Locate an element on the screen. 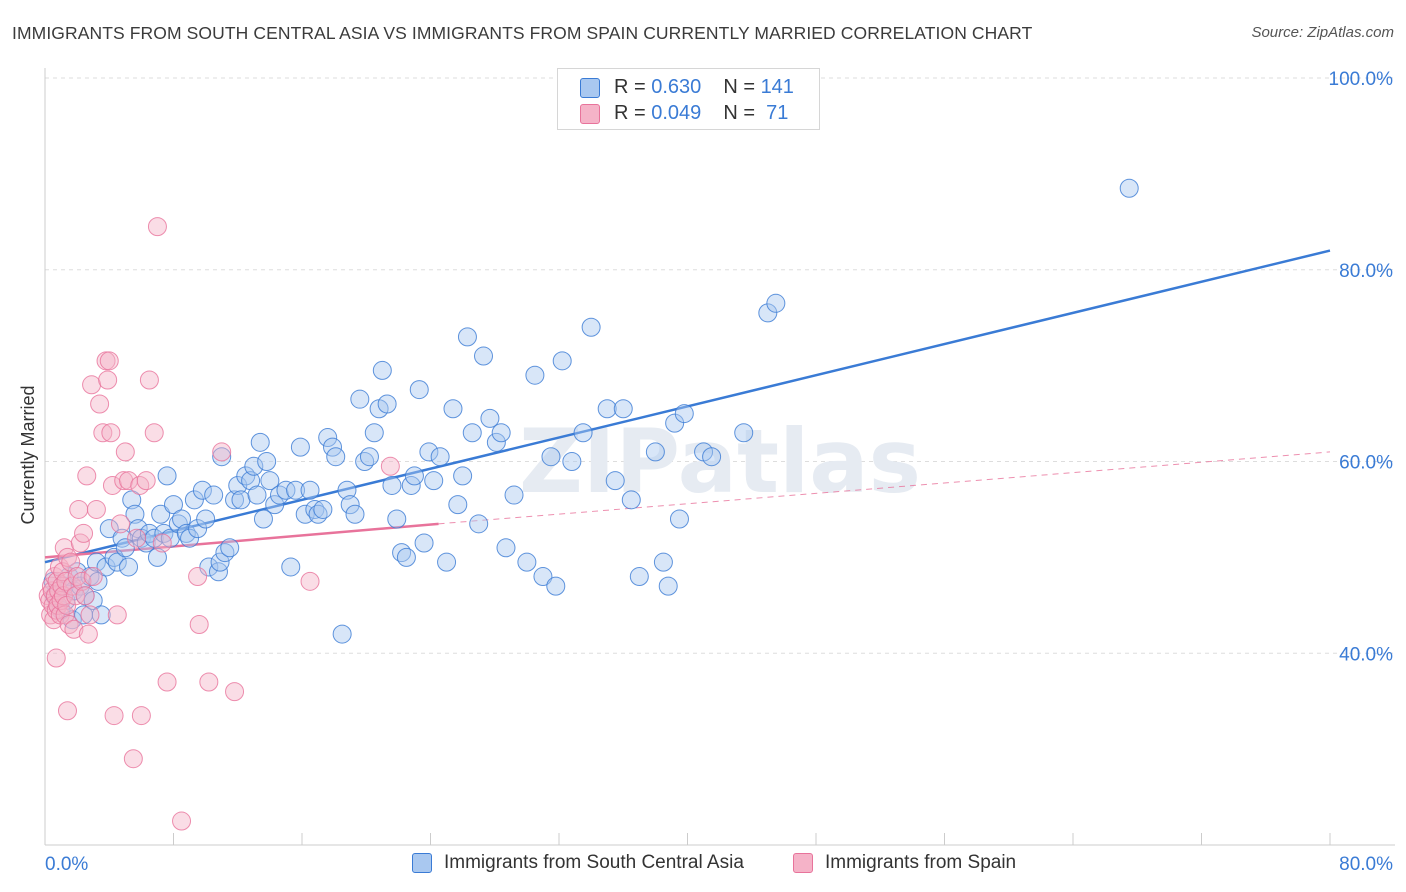 The width and height of the screenshot is (1406, 892). y-tick-label: 100.0% is located at coordinates (1361, 79).